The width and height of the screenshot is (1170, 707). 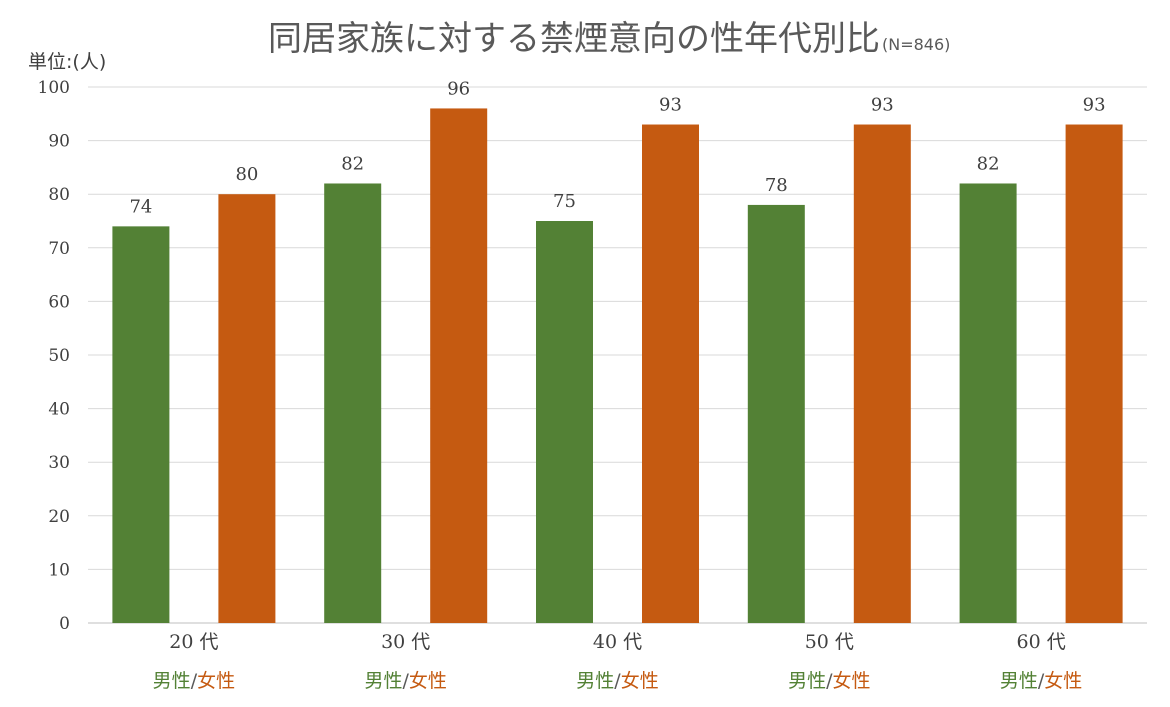 I want to click on y-tick-label: 10, so click(x=59, y=570).